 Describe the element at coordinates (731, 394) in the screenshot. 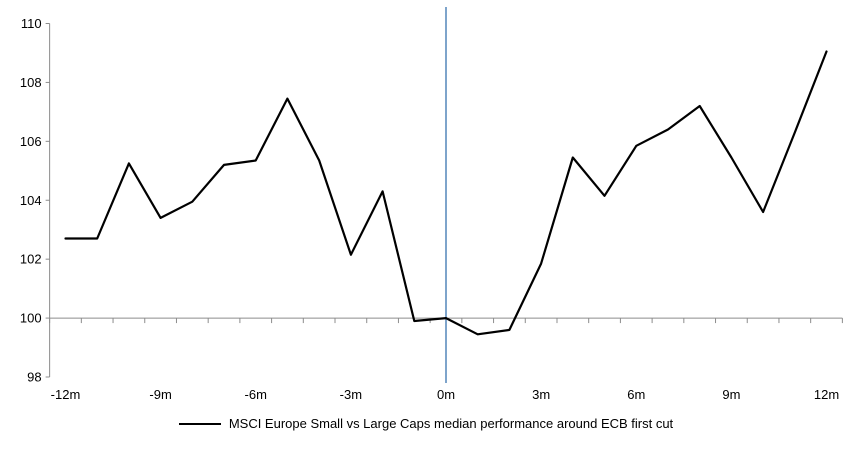

I see `x-tick-label: 9m` at that location.